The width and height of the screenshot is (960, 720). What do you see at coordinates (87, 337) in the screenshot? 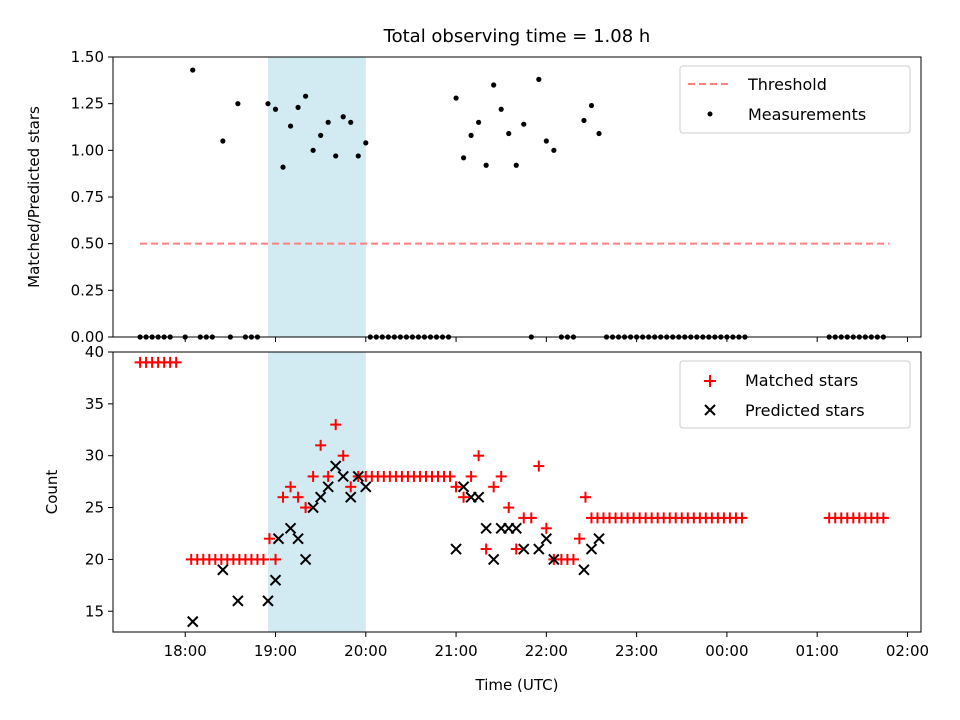
I see `y-tick-label: 0.00` at bounding box center [87, 337].